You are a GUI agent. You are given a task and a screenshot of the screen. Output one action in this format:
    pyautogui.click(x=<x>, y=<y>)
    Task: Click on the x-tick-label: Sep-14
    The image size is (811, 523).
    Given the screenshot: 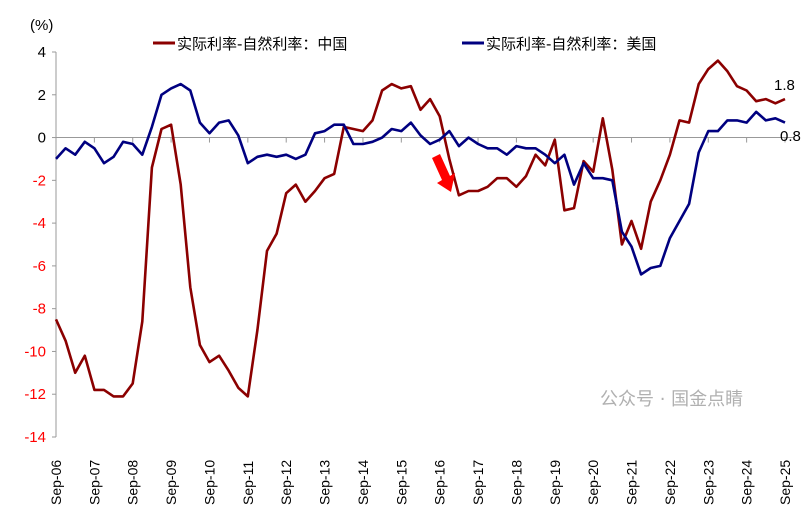 What is the action you would take?
    pyautogui.click(x=363, y=482)
    